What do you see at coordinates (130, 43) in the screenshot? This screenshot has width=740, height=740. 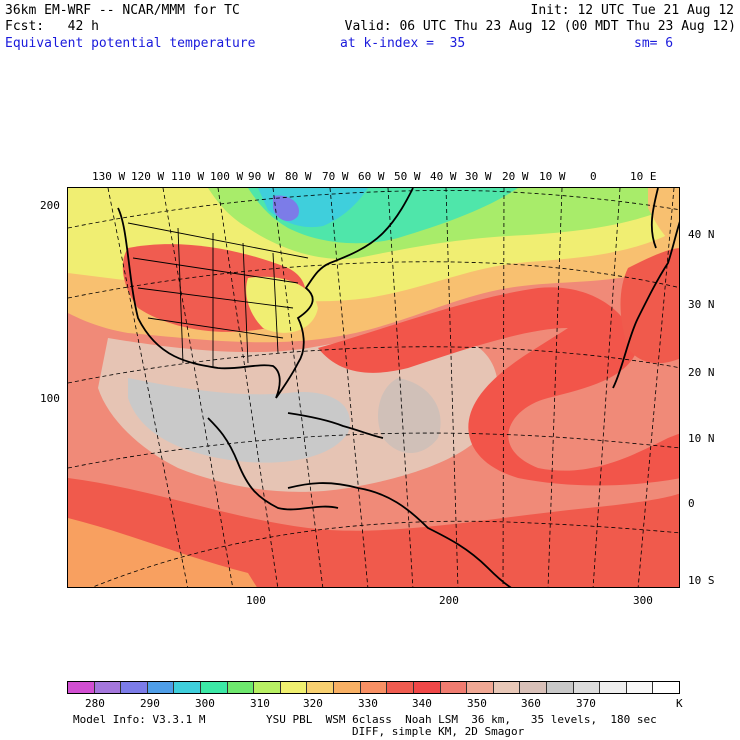 I see `field-name: Equivalent potential temperature` at bounding box center [130, 43].